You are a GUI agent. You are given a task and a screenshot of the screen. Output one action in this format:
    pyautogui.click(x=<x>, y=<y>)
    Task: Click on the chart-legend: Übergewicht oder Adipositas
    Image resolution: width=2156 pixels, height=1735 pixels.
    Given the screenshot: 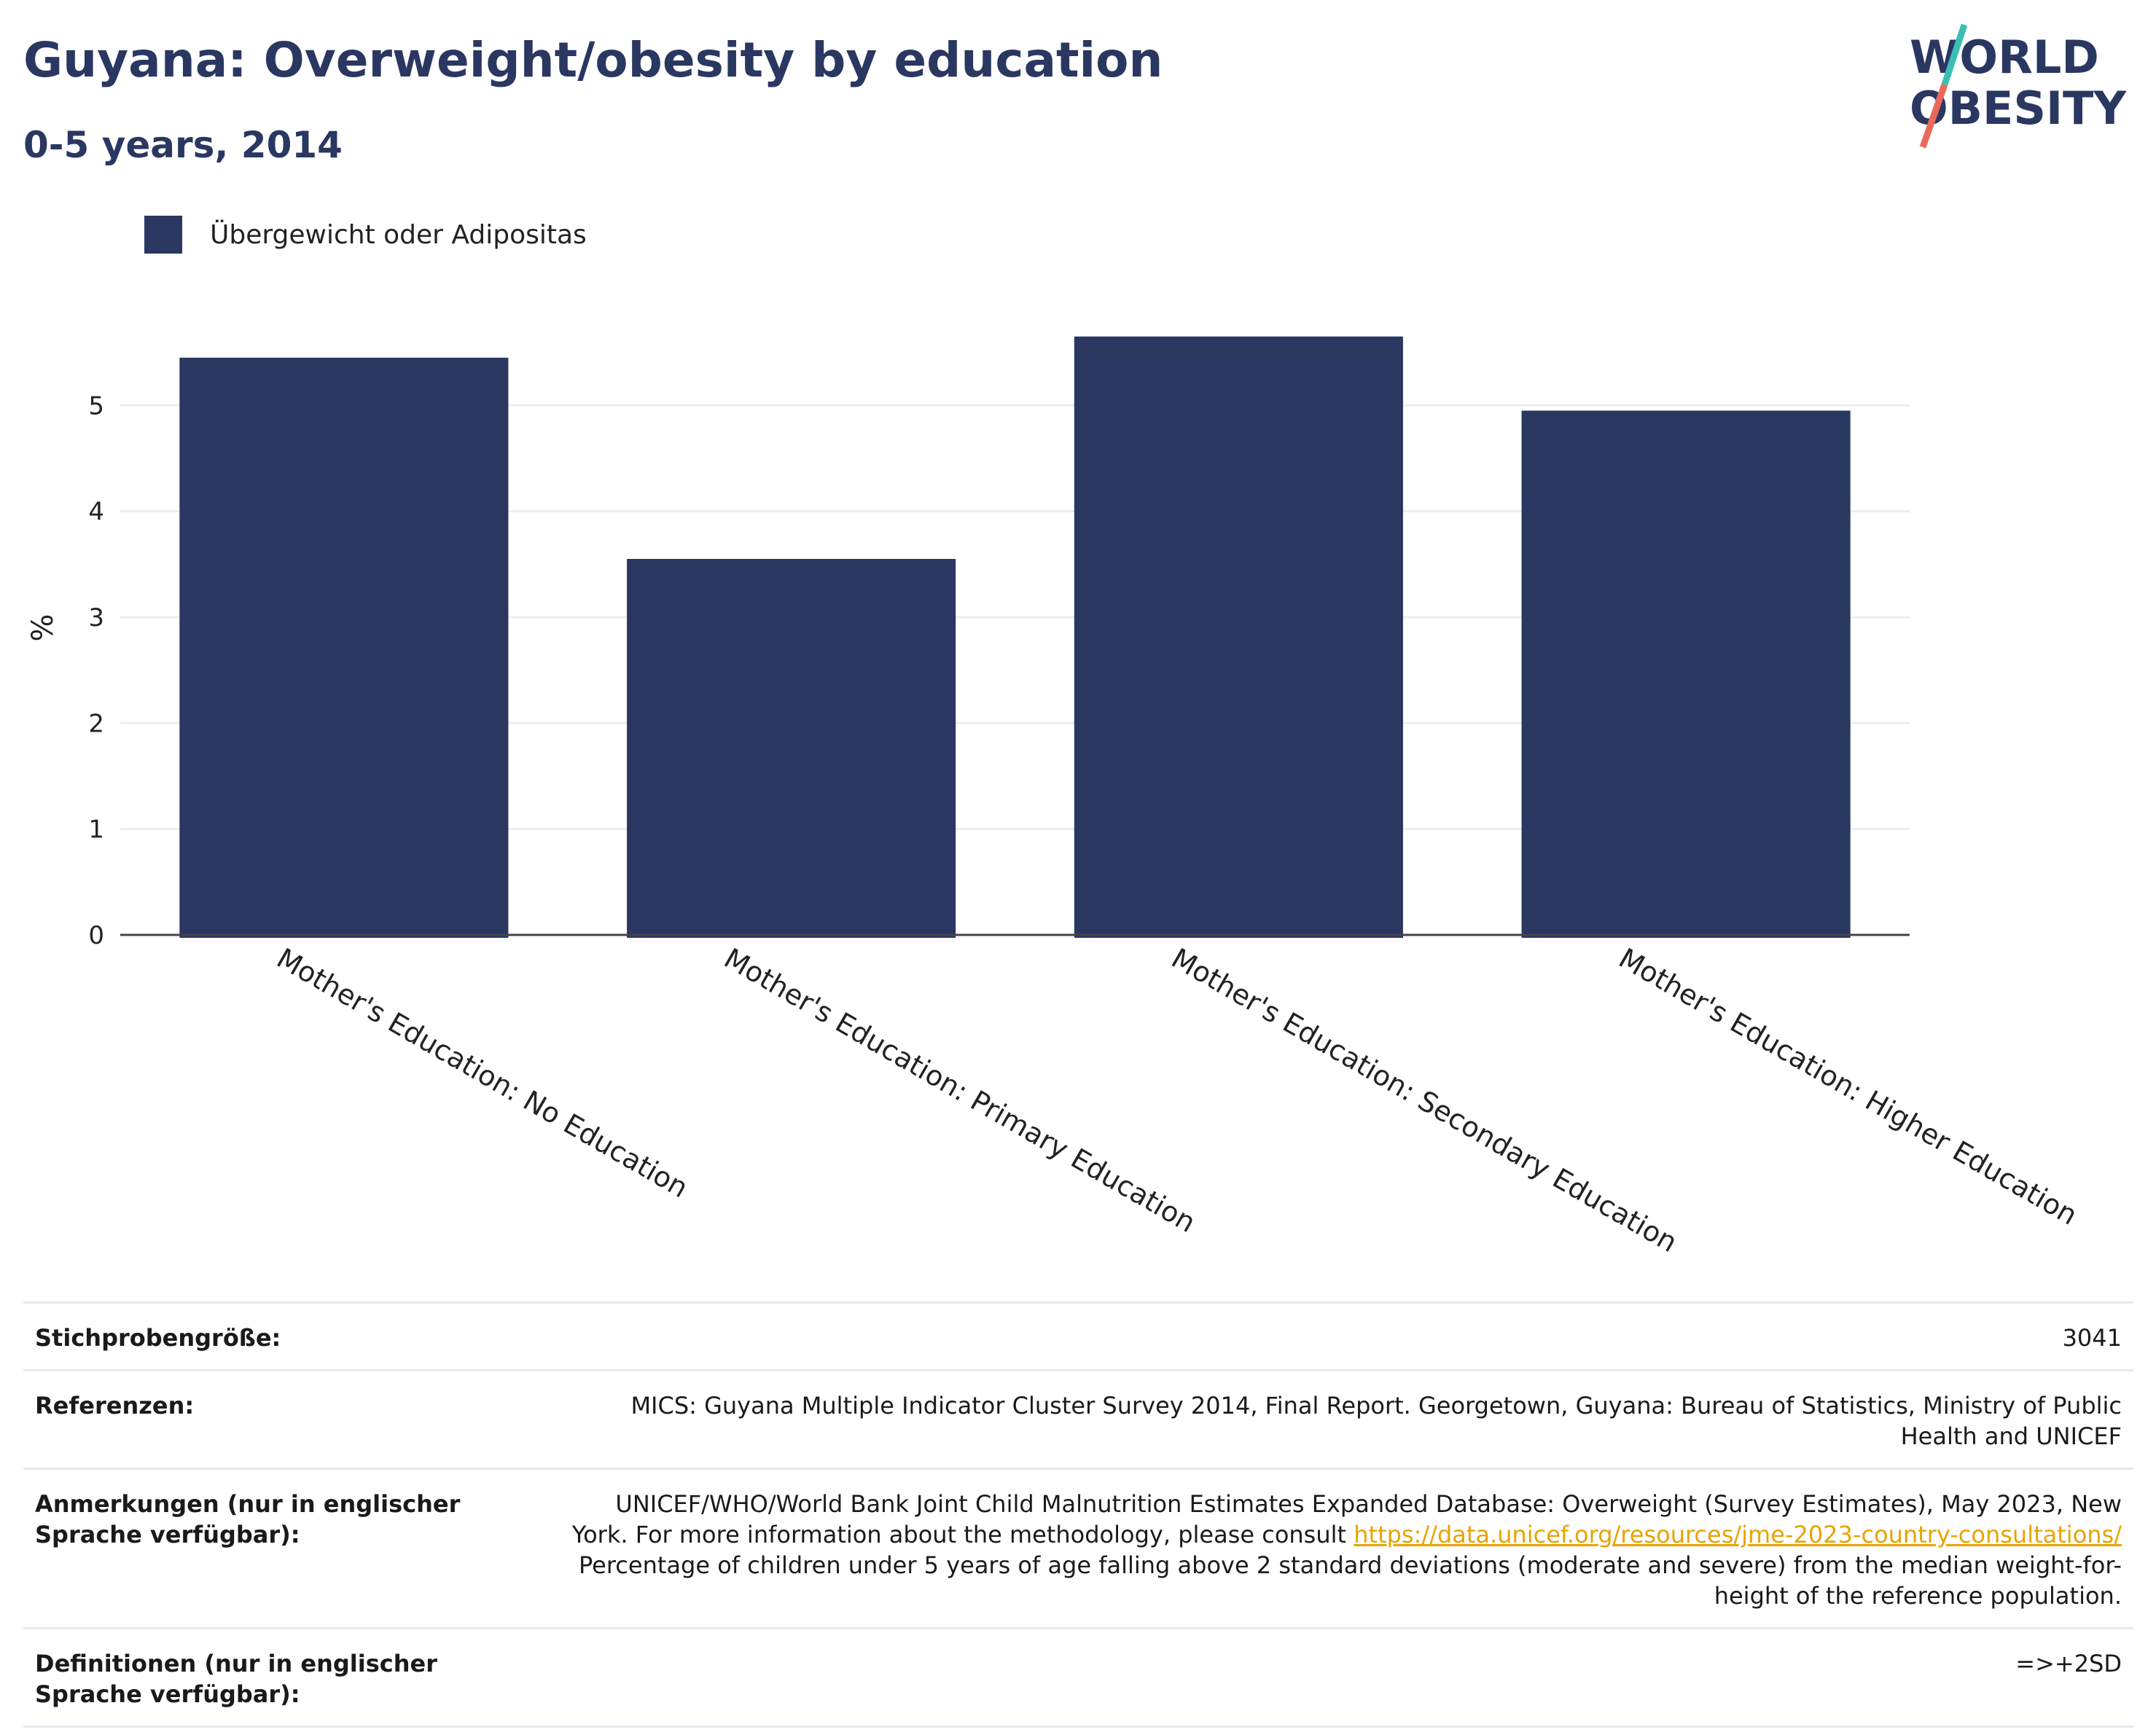 What is the action you would take?
    pyautogui.click(x=366, y=235)
    